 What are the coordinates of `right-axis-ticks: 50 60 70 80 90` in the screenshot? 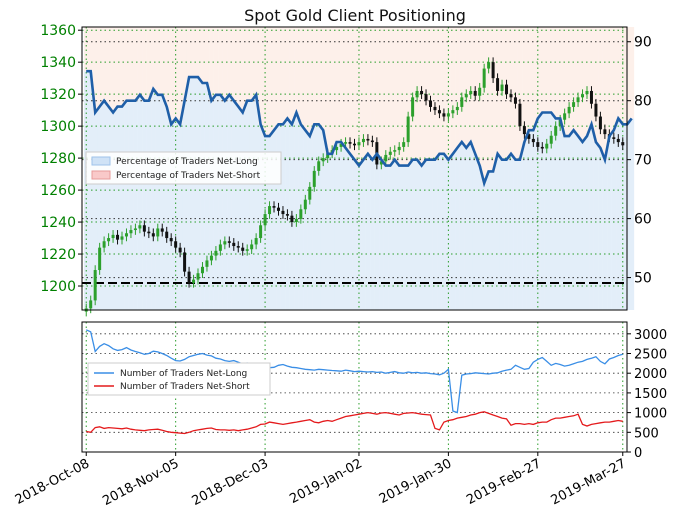 It's located at (639, 161).